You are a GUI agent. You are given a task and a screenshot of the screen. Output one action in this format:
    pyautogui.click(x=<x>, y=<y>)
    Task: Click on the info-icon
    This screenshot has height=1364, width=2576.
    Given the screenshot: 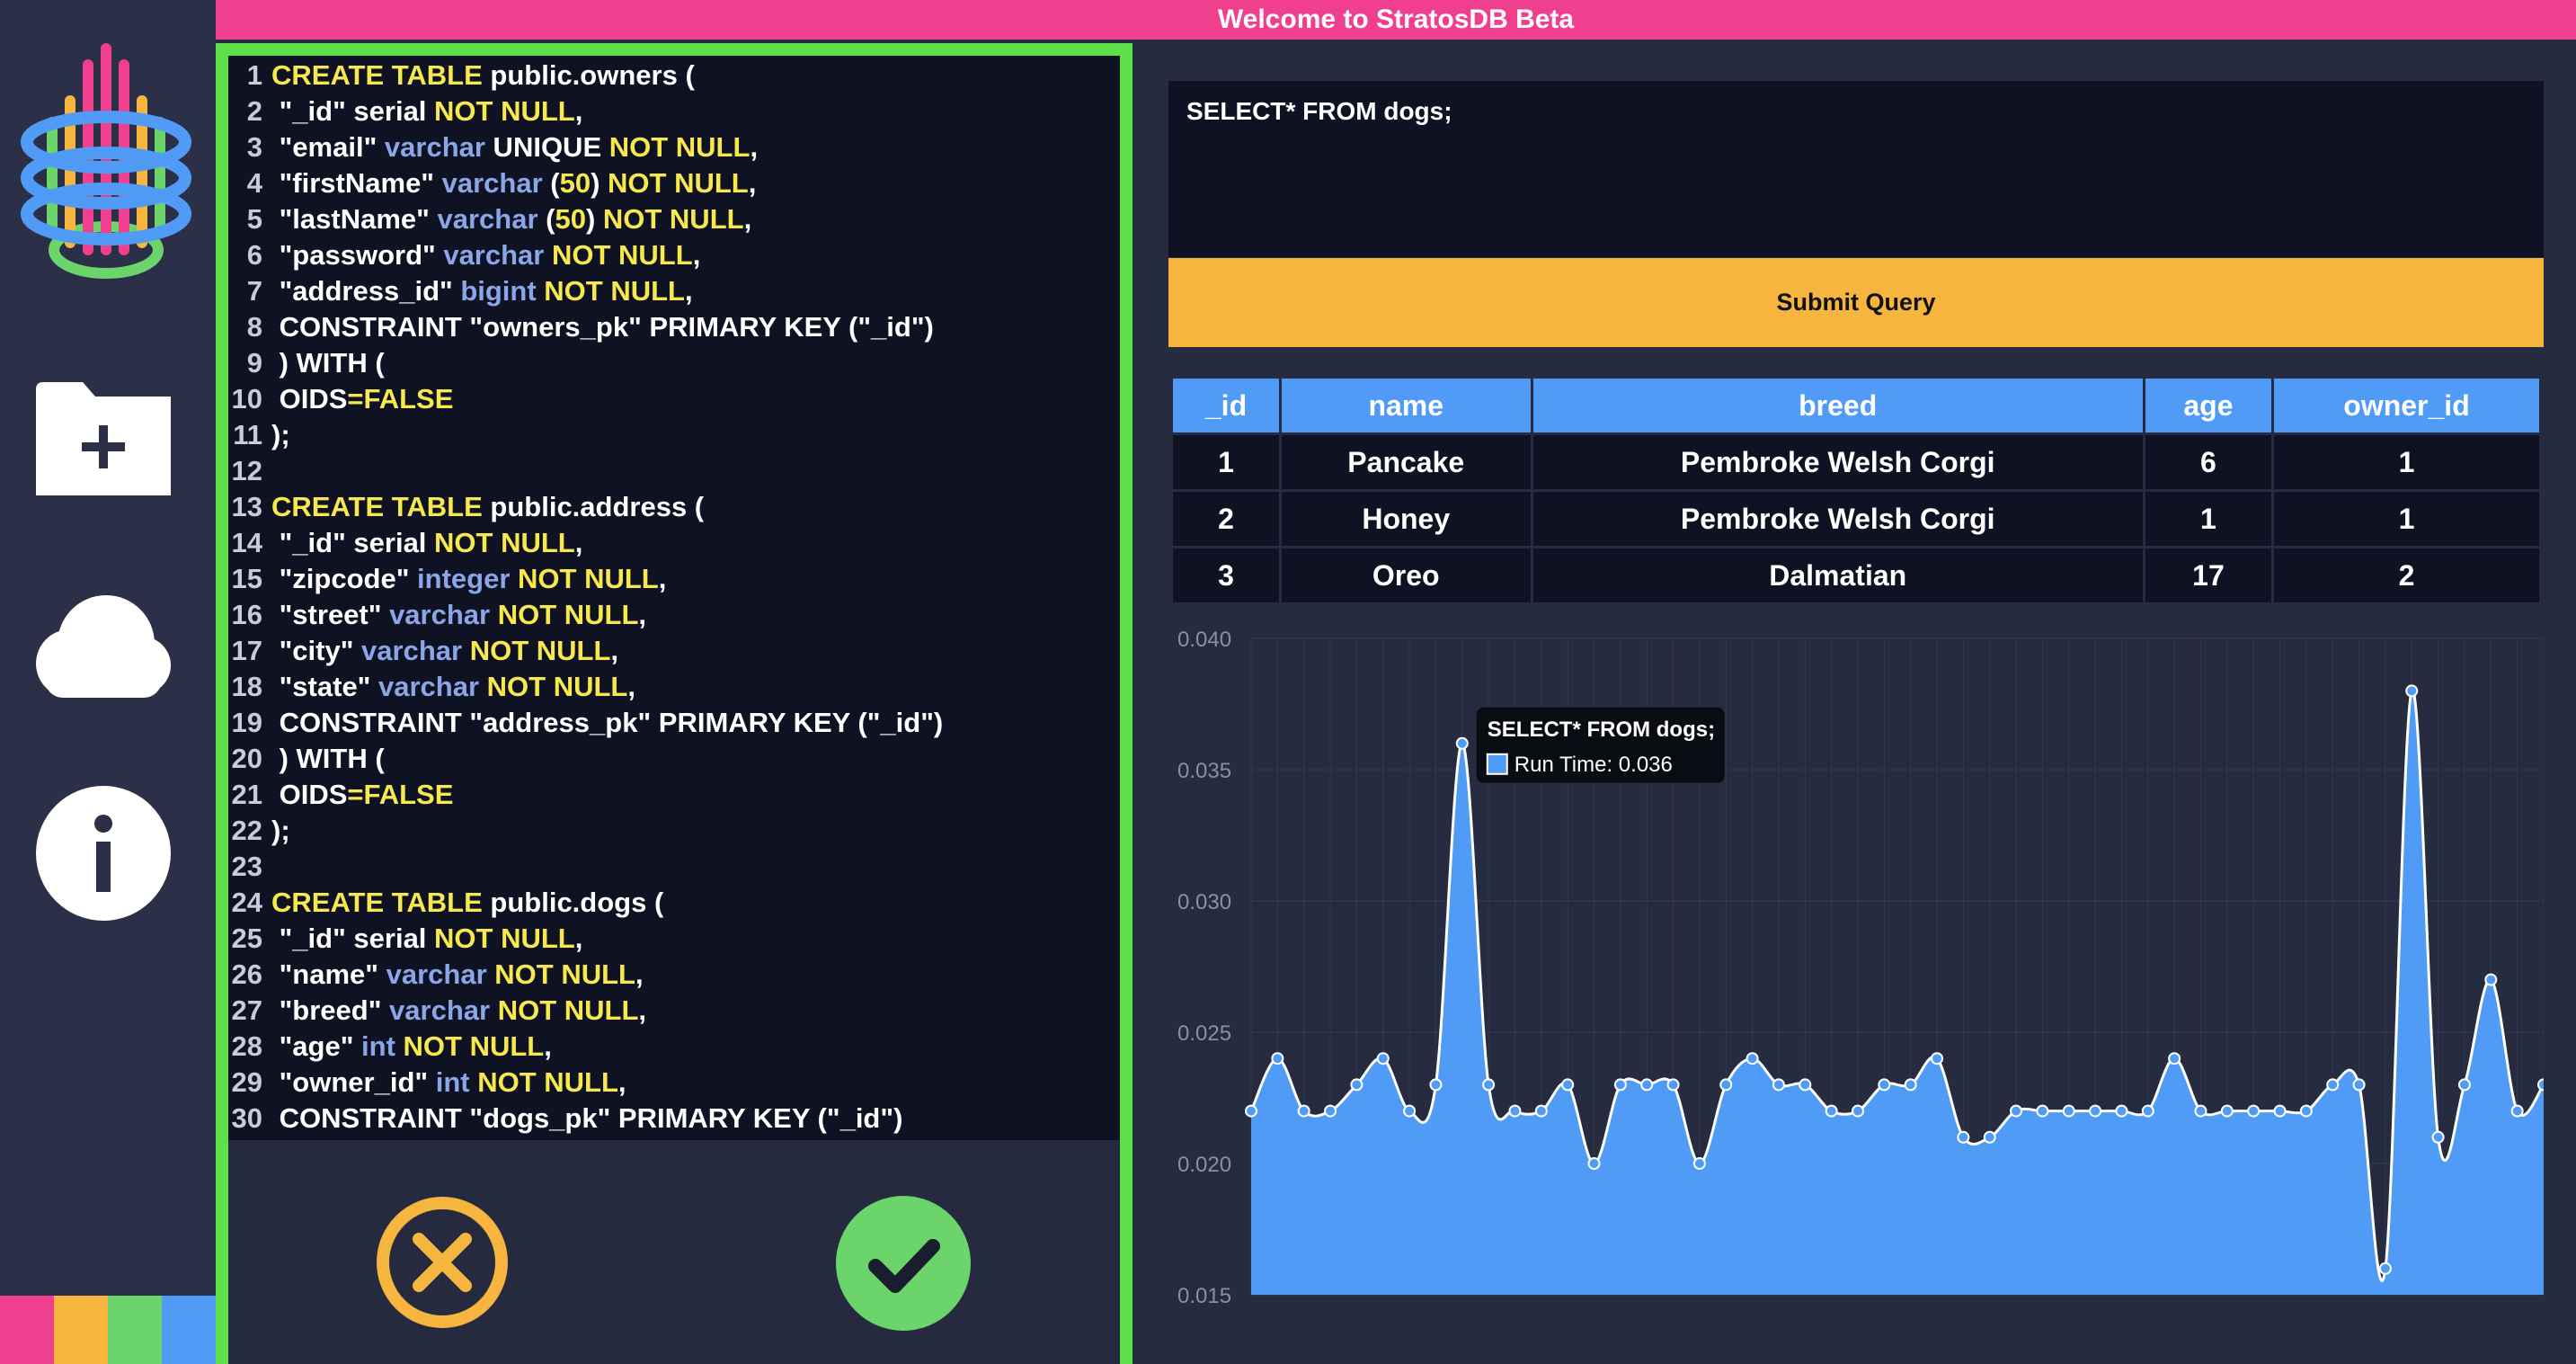 What is the action you would take?
    pyautogui.click(x=103, y=853)
    